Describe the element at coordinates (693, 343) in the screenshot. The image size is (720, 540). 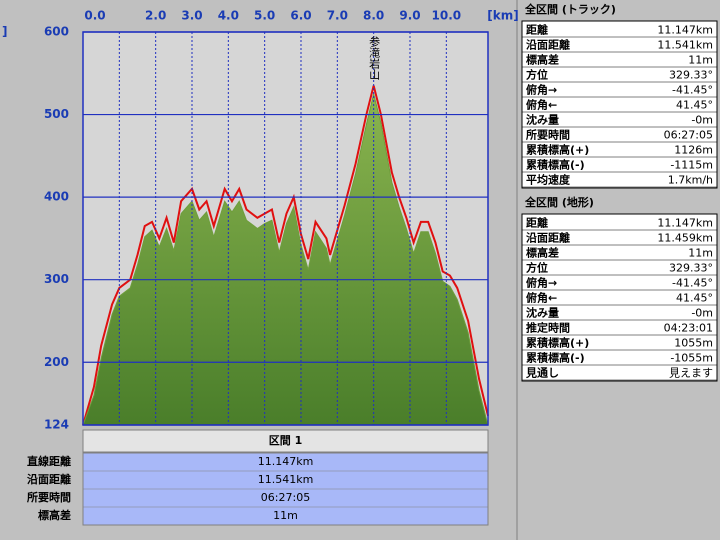
I see `row-value: 1055m` at that location.